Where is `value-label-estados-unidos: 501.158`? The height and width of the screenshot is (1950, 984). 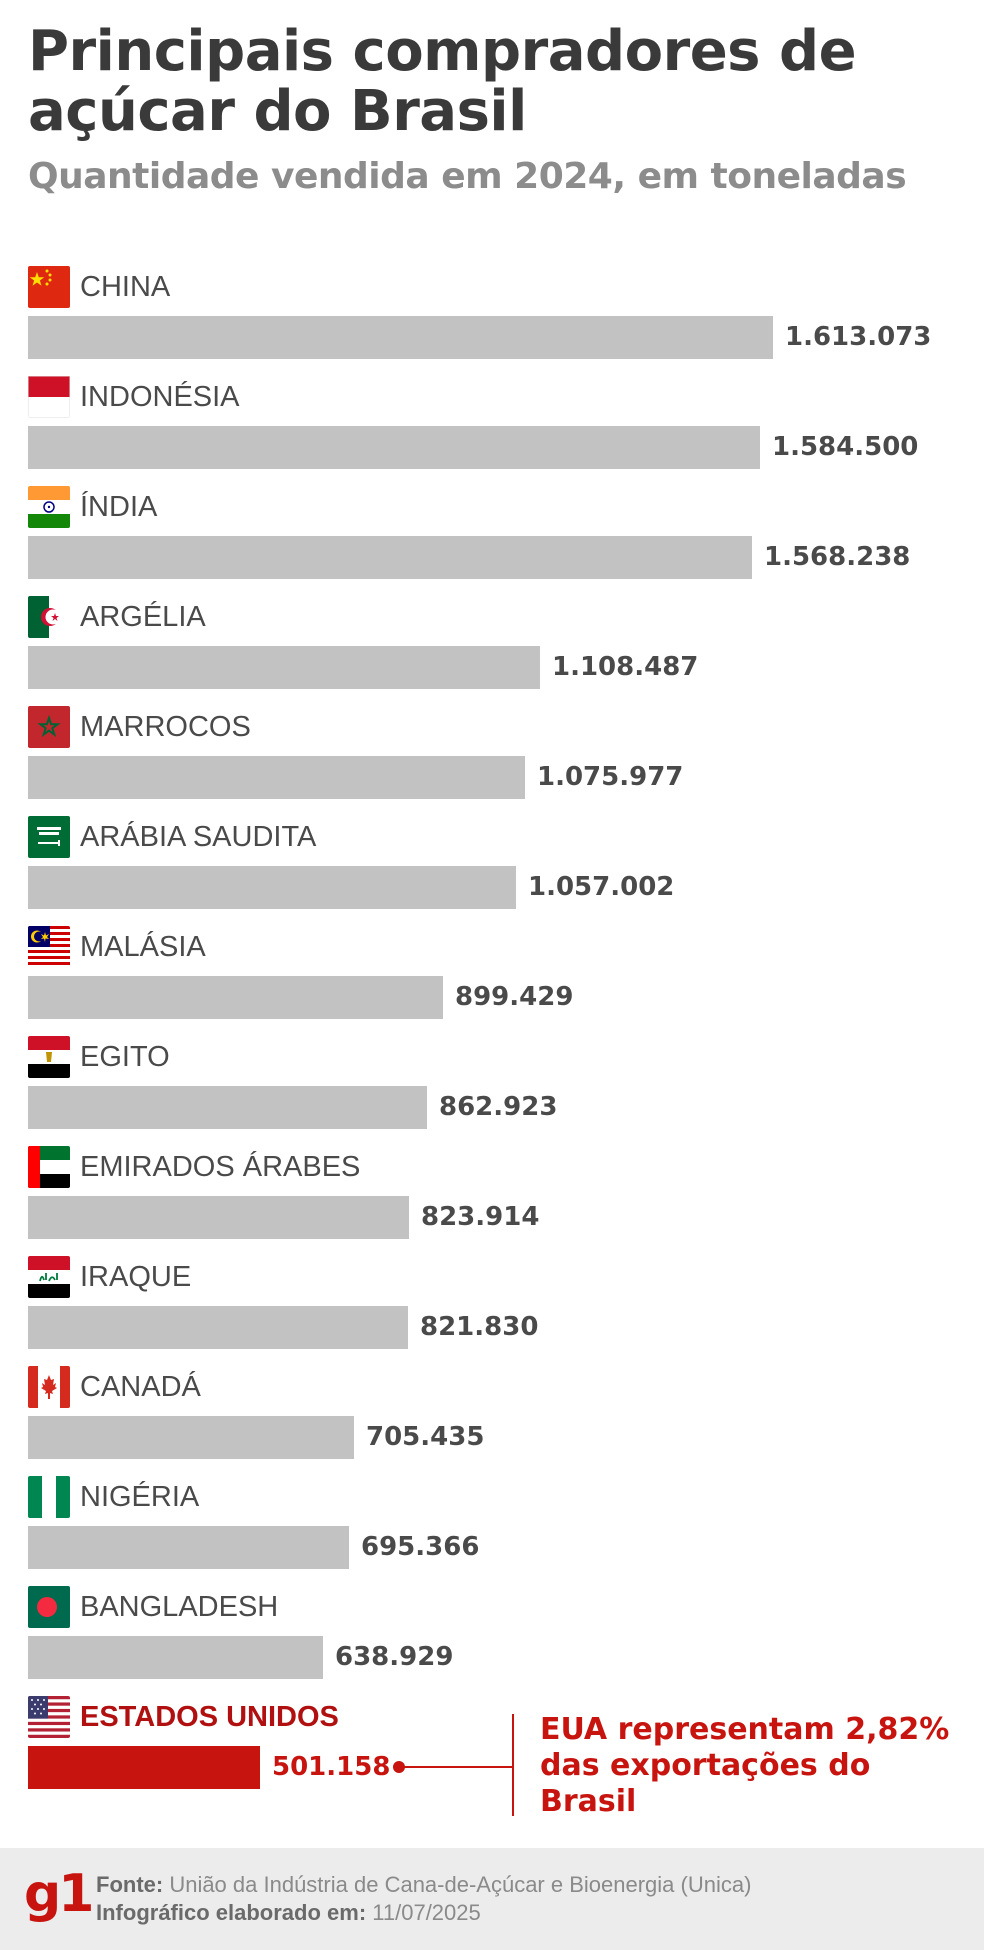
value-label-estados-unidos: 501.158 is located at coordinates (331, 1767).